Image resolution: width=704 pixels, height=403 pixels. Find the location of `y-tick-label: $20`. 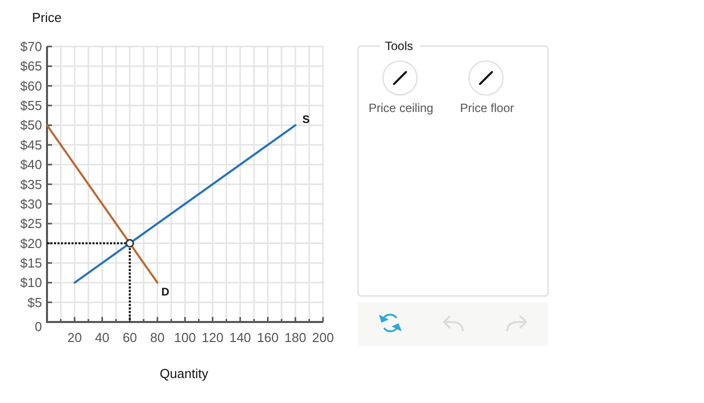

y-tick-label: $20 is located at coordinates (31, 243).